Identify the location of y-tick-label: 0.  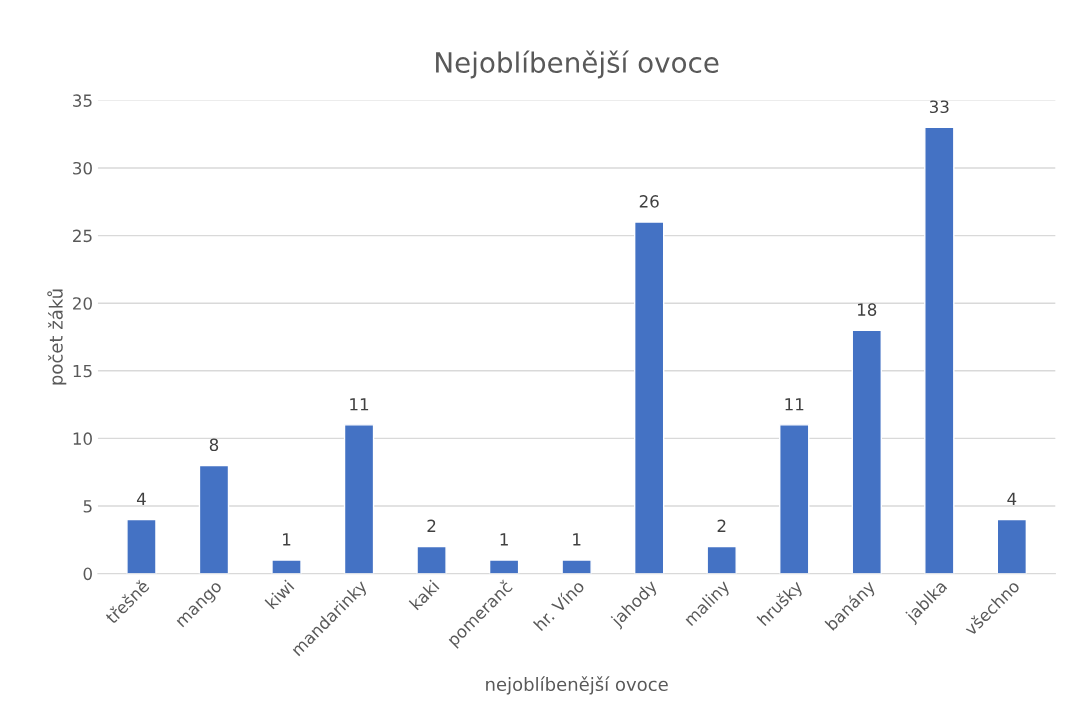
(87, 574).